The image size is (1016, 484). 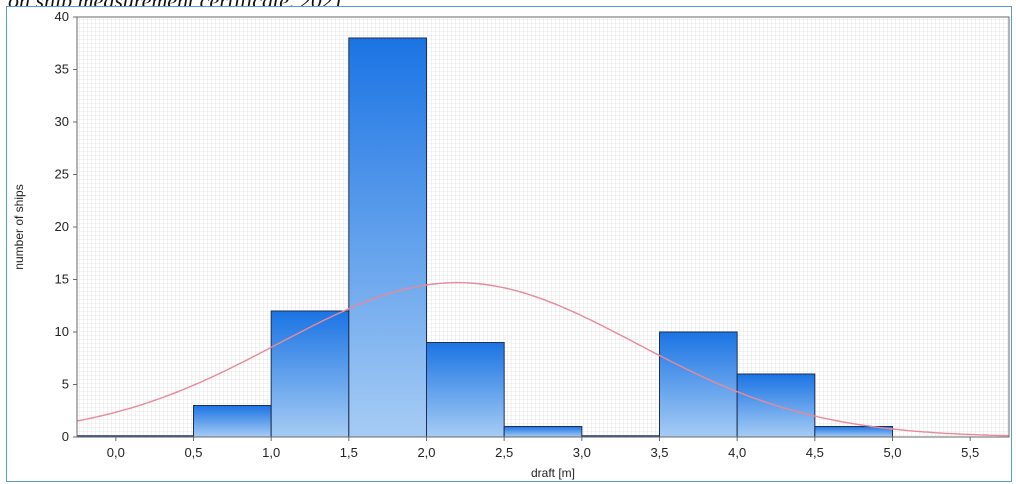 I want to click on x-tick-label: 4,0, so click(x=737, y=452).